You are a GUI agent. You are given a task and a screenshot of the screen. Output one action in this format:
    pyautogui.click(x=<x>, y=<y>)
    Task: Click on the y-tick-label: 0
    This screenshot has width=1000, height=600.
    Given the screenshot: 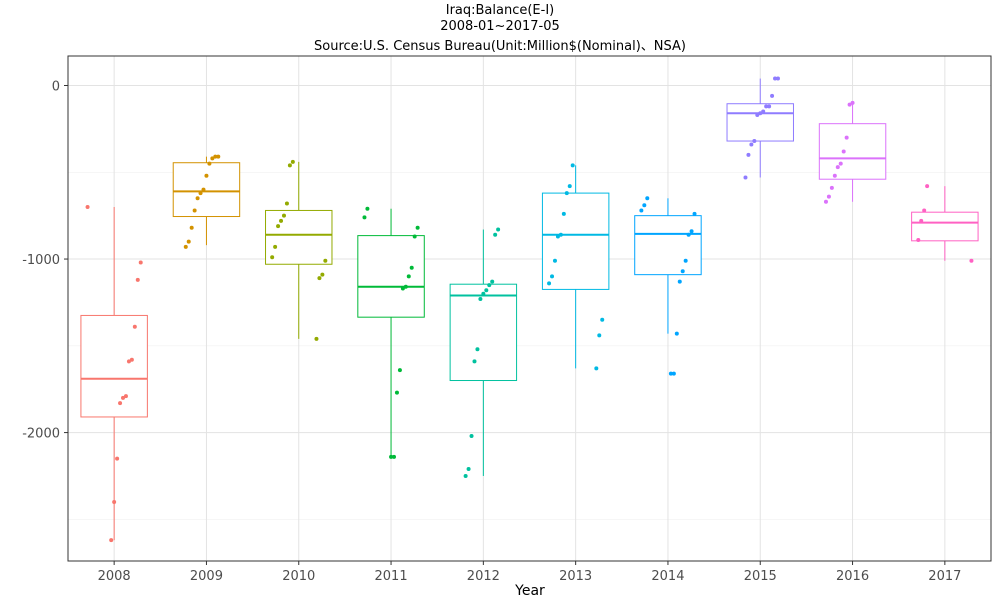 What is the action you would take?
    pyautogui.click(x=56, y=87)
    